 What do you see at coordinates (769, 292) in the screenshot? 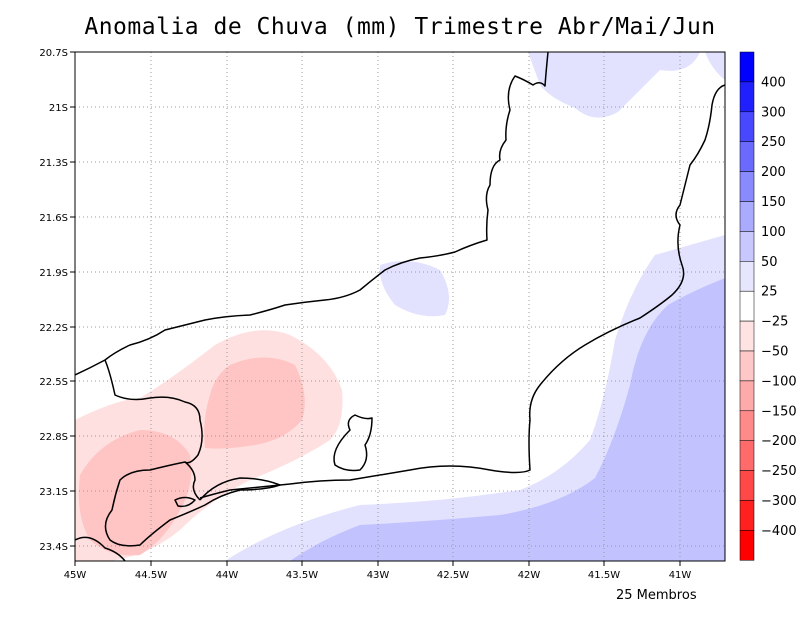
I see `colorbar-label: 25` at bounding box center [769, 292].